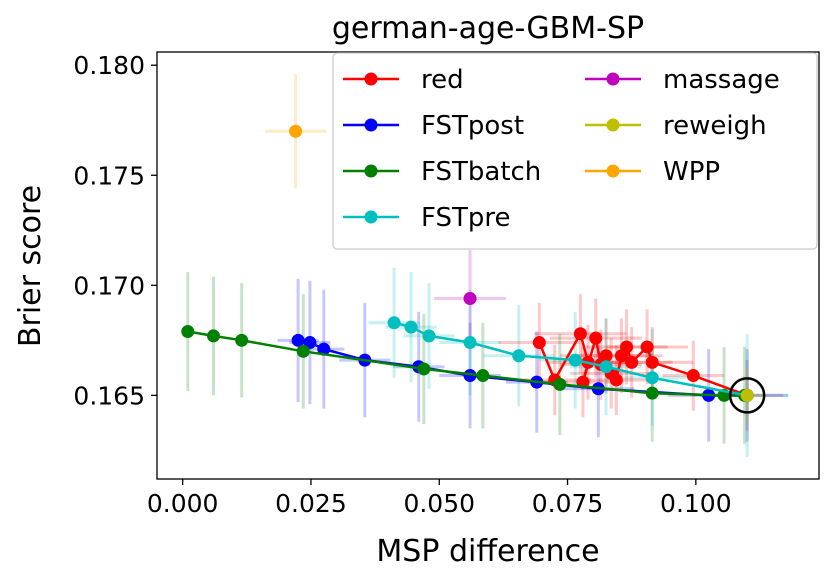 This screenshot has height=584, width=831. Describe the element at coordinates (568, 503) in the screenshot. I see `x-tick-label: 0.075` at that location.